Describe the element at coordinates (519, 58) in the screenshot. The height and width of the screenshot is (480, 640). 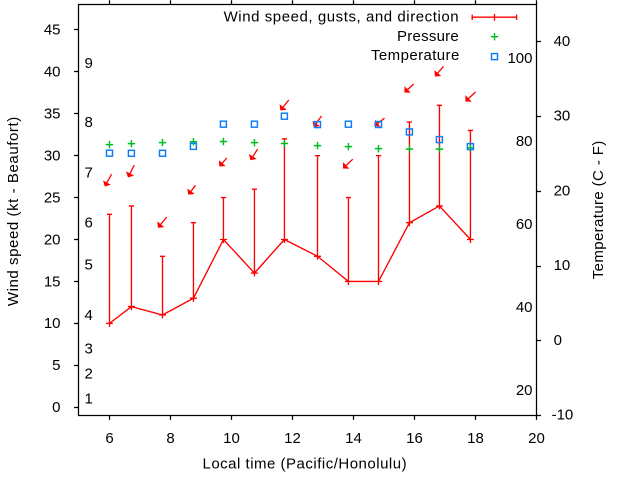
I see `svg-text: 100` at that location.